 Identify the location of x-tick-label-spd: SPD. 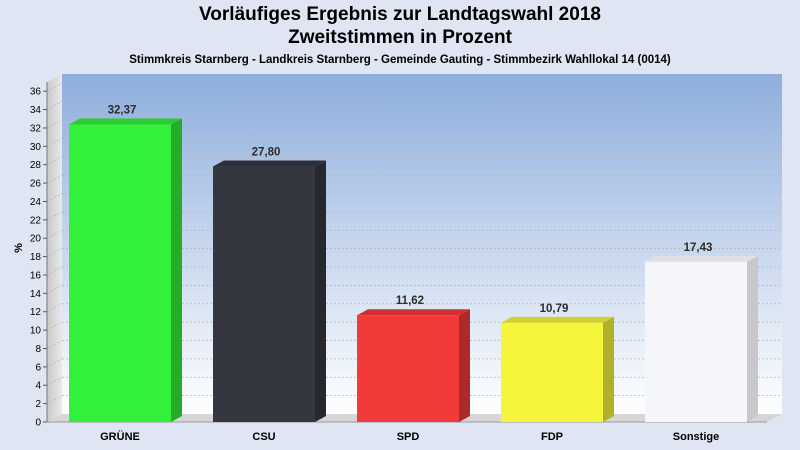
(408, 437).